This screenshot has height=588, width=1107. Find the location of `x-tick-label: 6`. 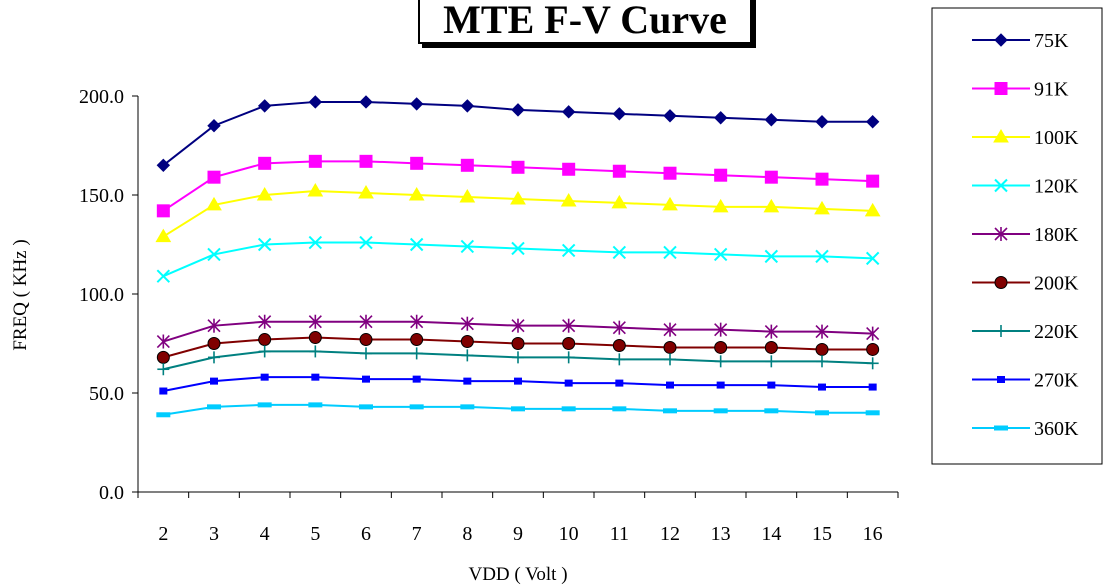

x-tick-label: 6 is located at coordinates (366, 534).